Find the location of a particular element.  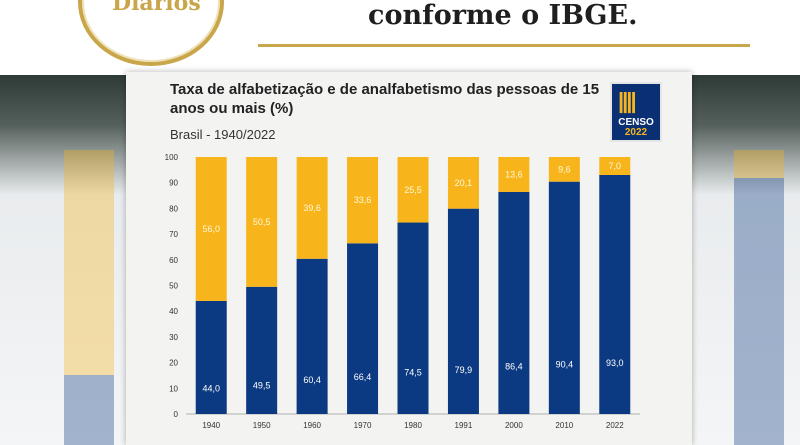

y-tick-label: 70 is located at coordinates (173, 234).